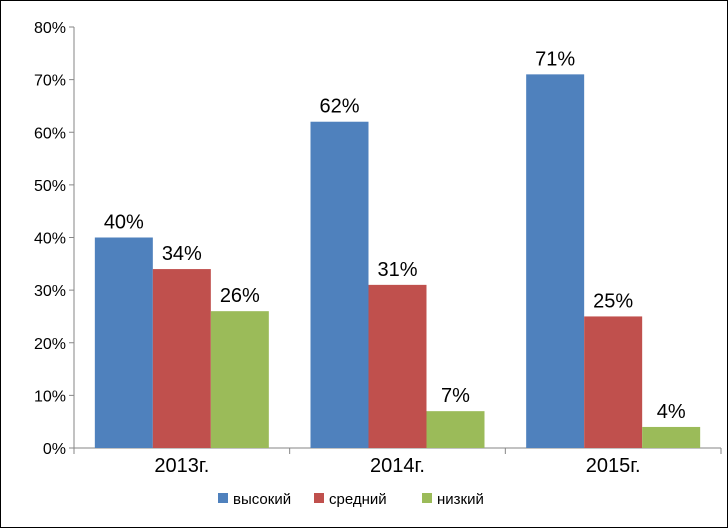  I want to click on data-label: 7%, so click(455, 396).